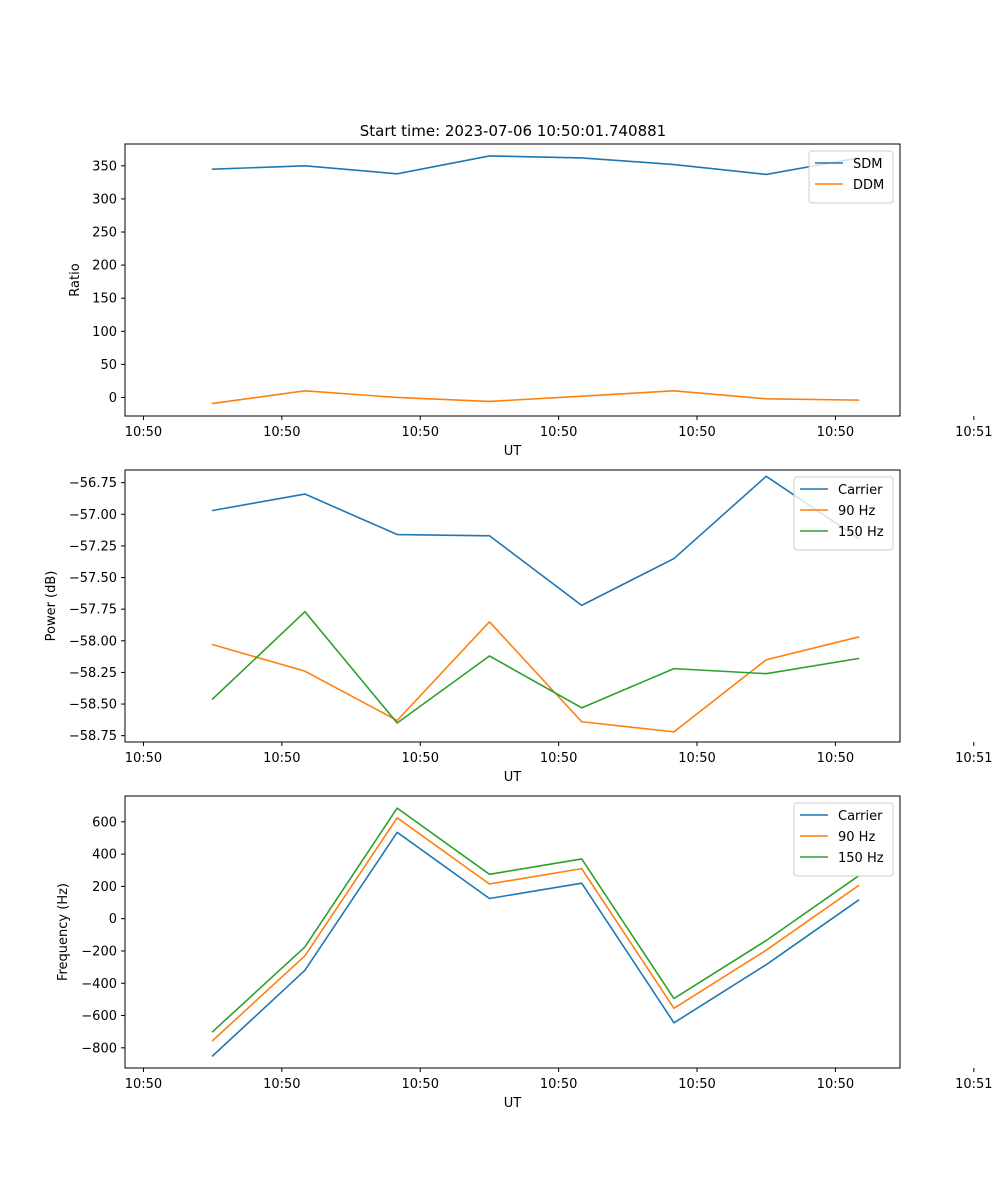  What do you see at coordinates (104, 299) in the screenshot?
I see `y-tick-label: 150` at bounding box center [104, 299].